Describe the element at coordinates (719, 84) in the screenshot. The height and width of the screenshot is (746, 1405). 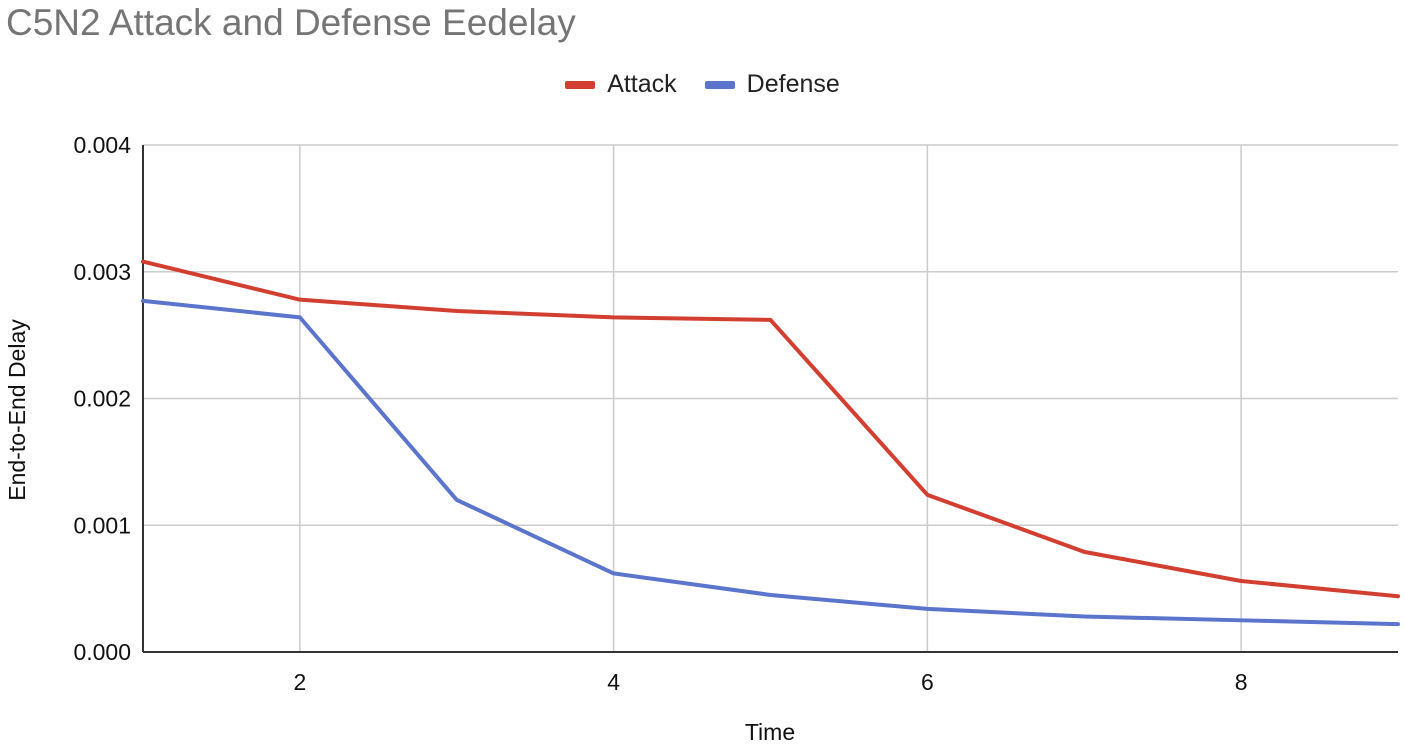
I see `legend-swatch-defense` at that location.